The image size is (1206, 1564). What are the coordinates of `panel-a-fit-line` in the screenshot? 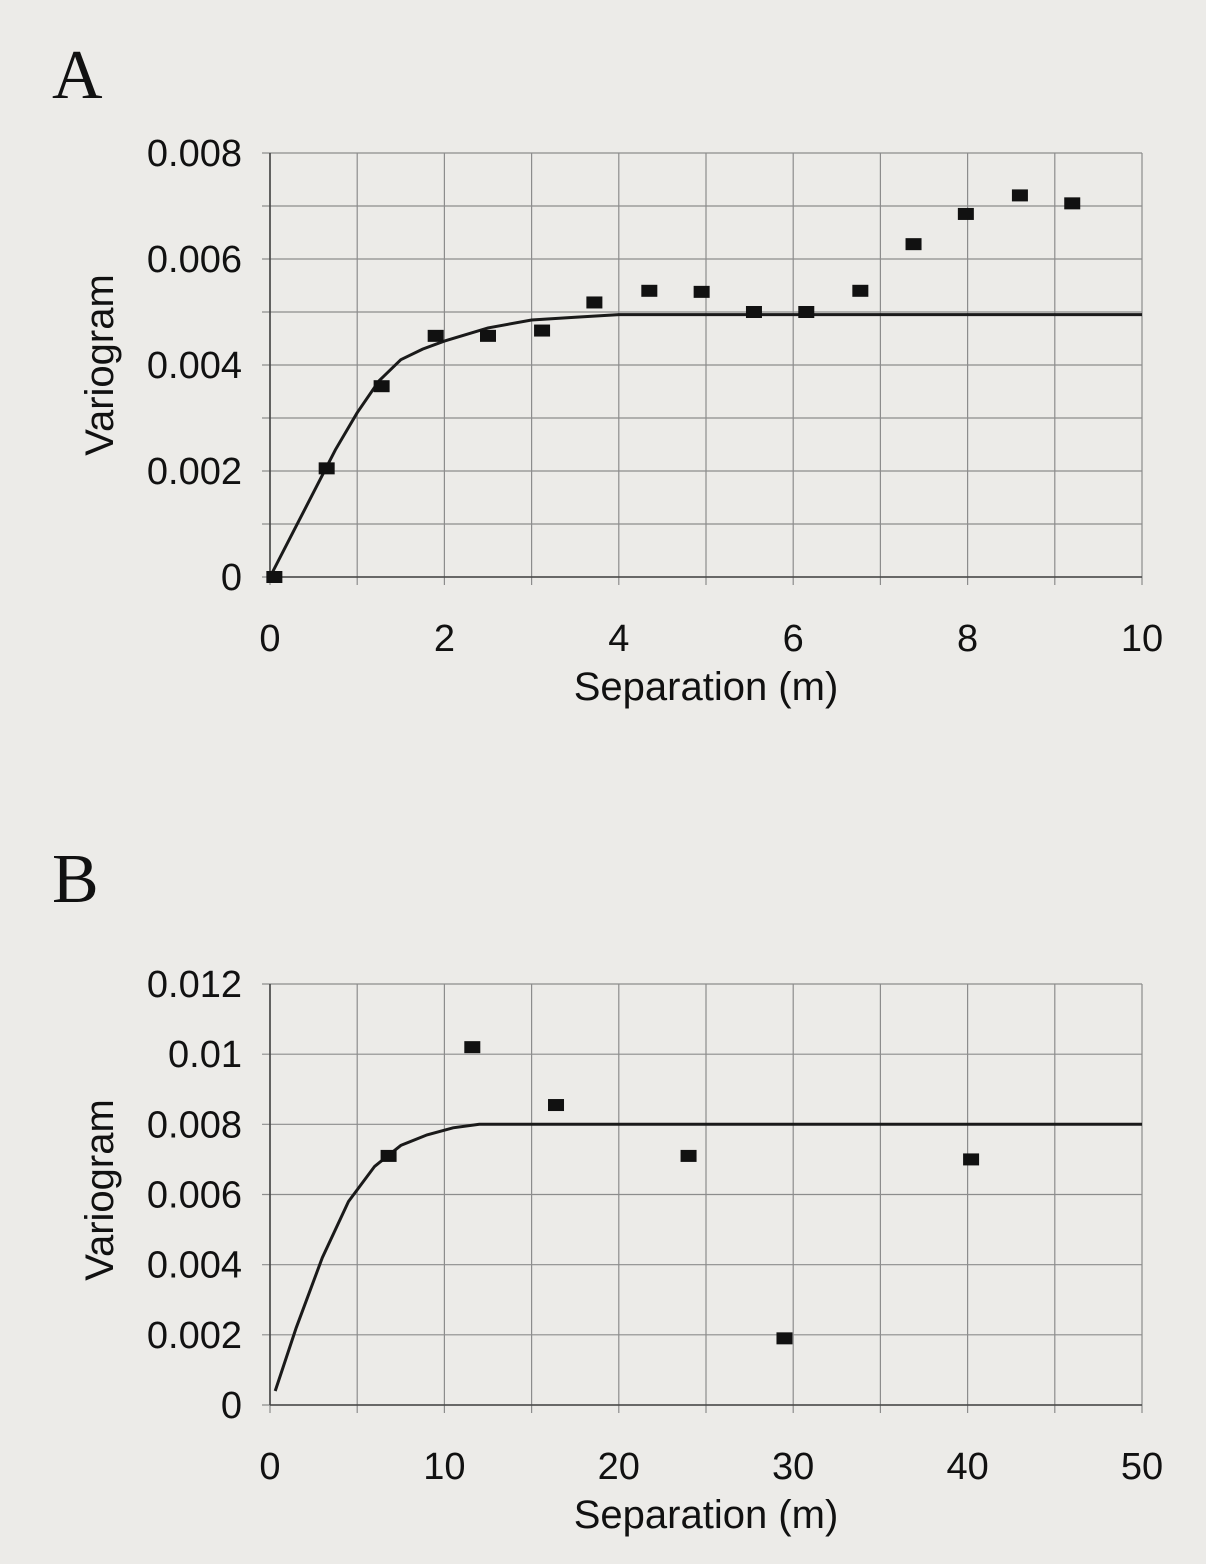 It's located at (705, 445).